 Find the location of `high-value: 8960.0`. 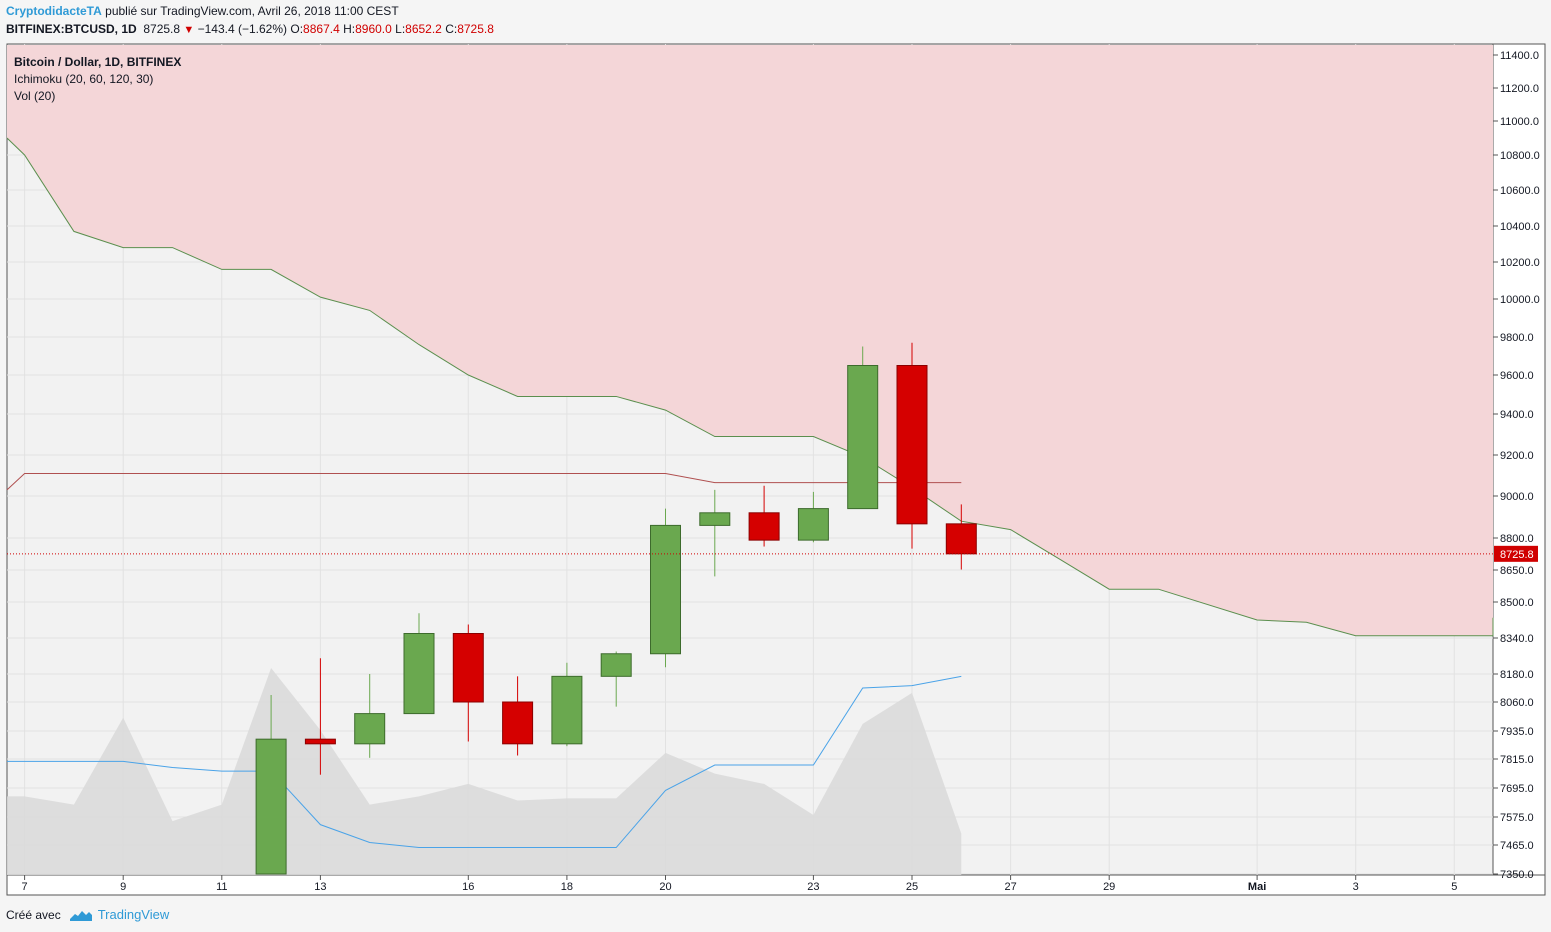

high-value: 8960.0 is located at coordinates (373, 29).